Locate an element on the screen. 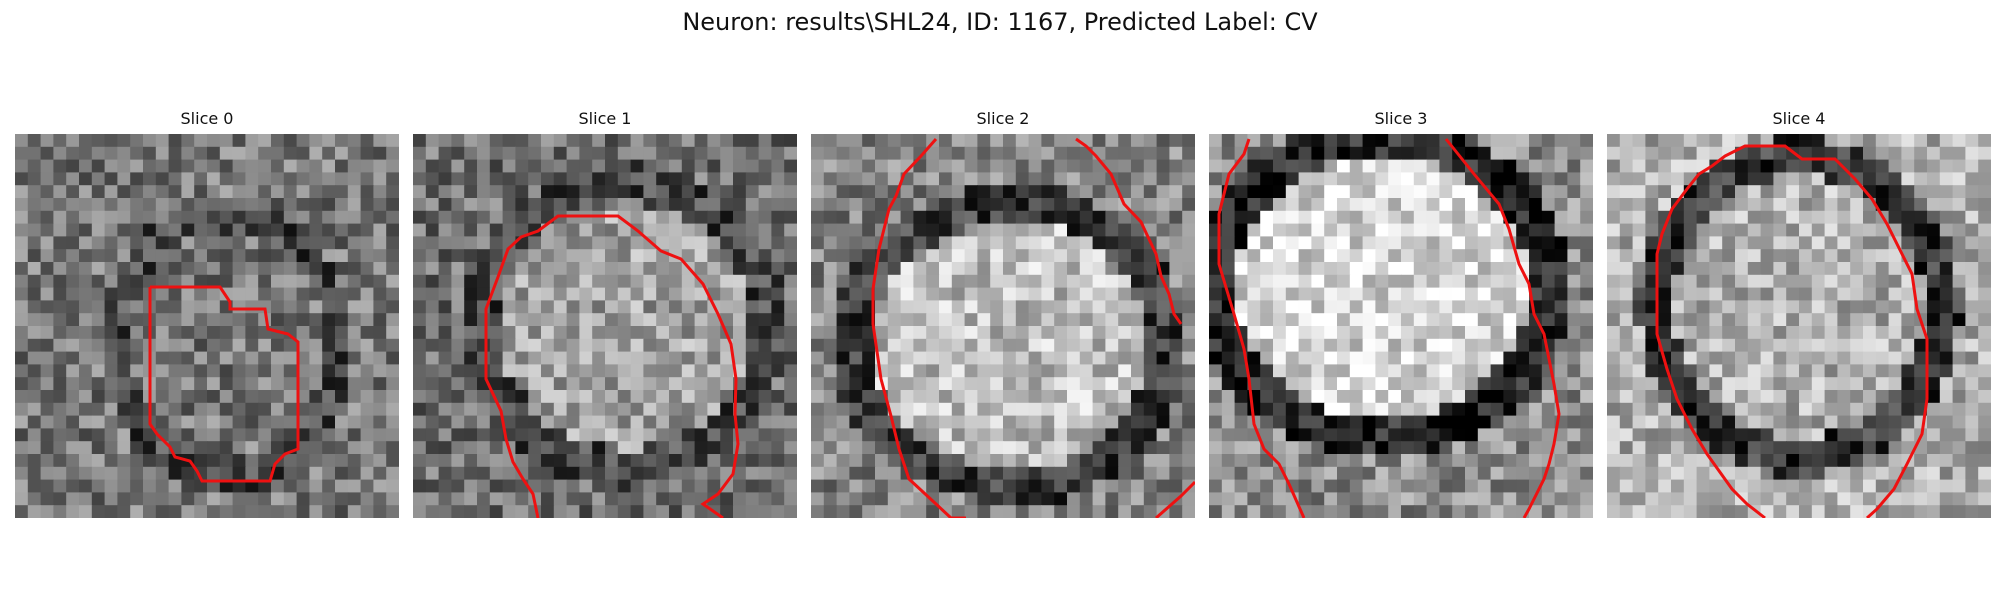 This screenshot has height=600, width=2000. slice-title-3: Slice 3 is located at coordinates (1401, 118).